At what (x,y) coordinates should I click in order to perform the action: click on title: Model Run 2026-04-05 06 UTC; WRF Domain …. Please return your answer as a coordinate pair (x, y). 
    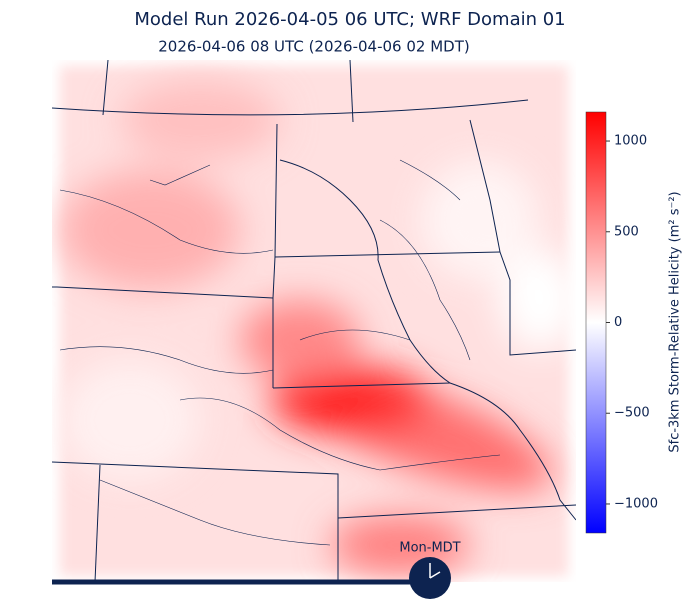
    Looking at the image, I should click on (349, 19).